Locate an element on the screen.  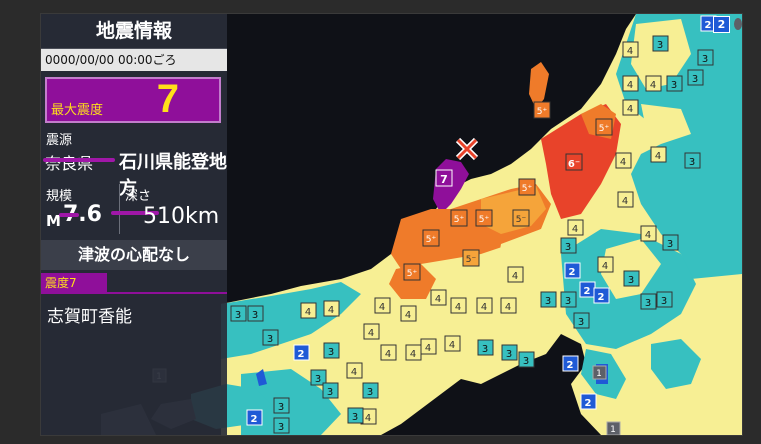
panel-title: 地震情報 is located at coordinates (134, 31).